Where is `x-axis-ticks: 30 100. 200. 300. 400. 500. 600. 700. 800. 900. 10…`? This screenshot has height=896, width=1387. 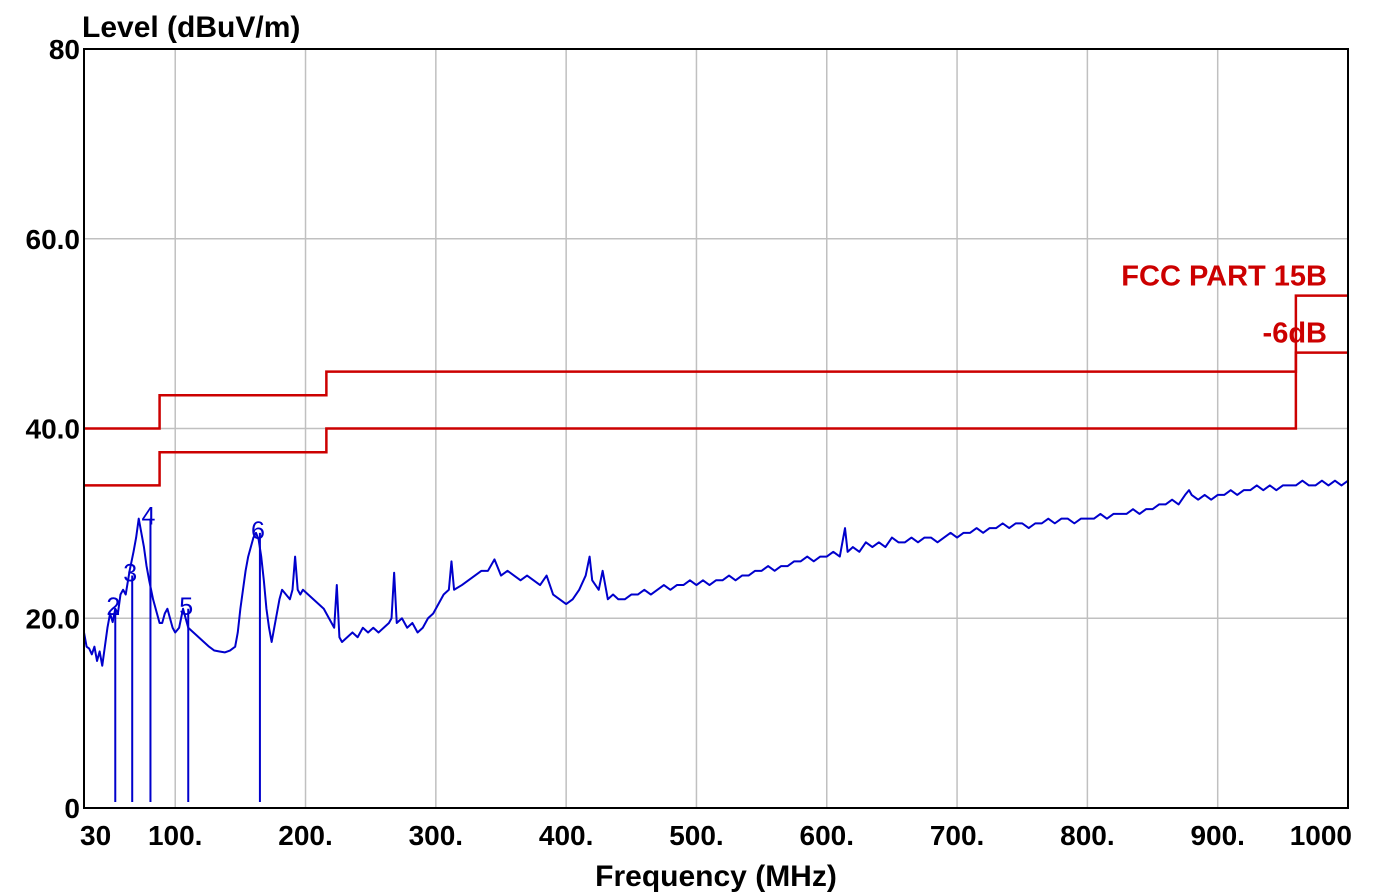 x-axis-ticks: 30 100. 200. 300. 400. 500. 600. 700. 800. 900. 10… is located at coordinates (716, 835).